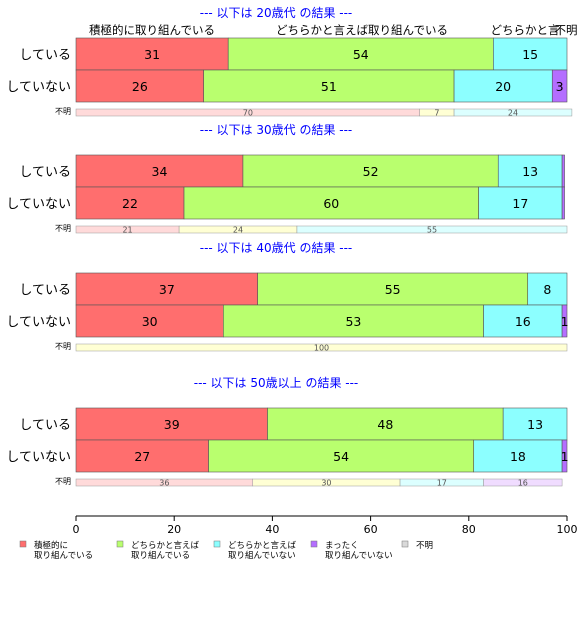 This screenshot has width=580, height=636. I want to click on data-label: 30, so click(150, 321).